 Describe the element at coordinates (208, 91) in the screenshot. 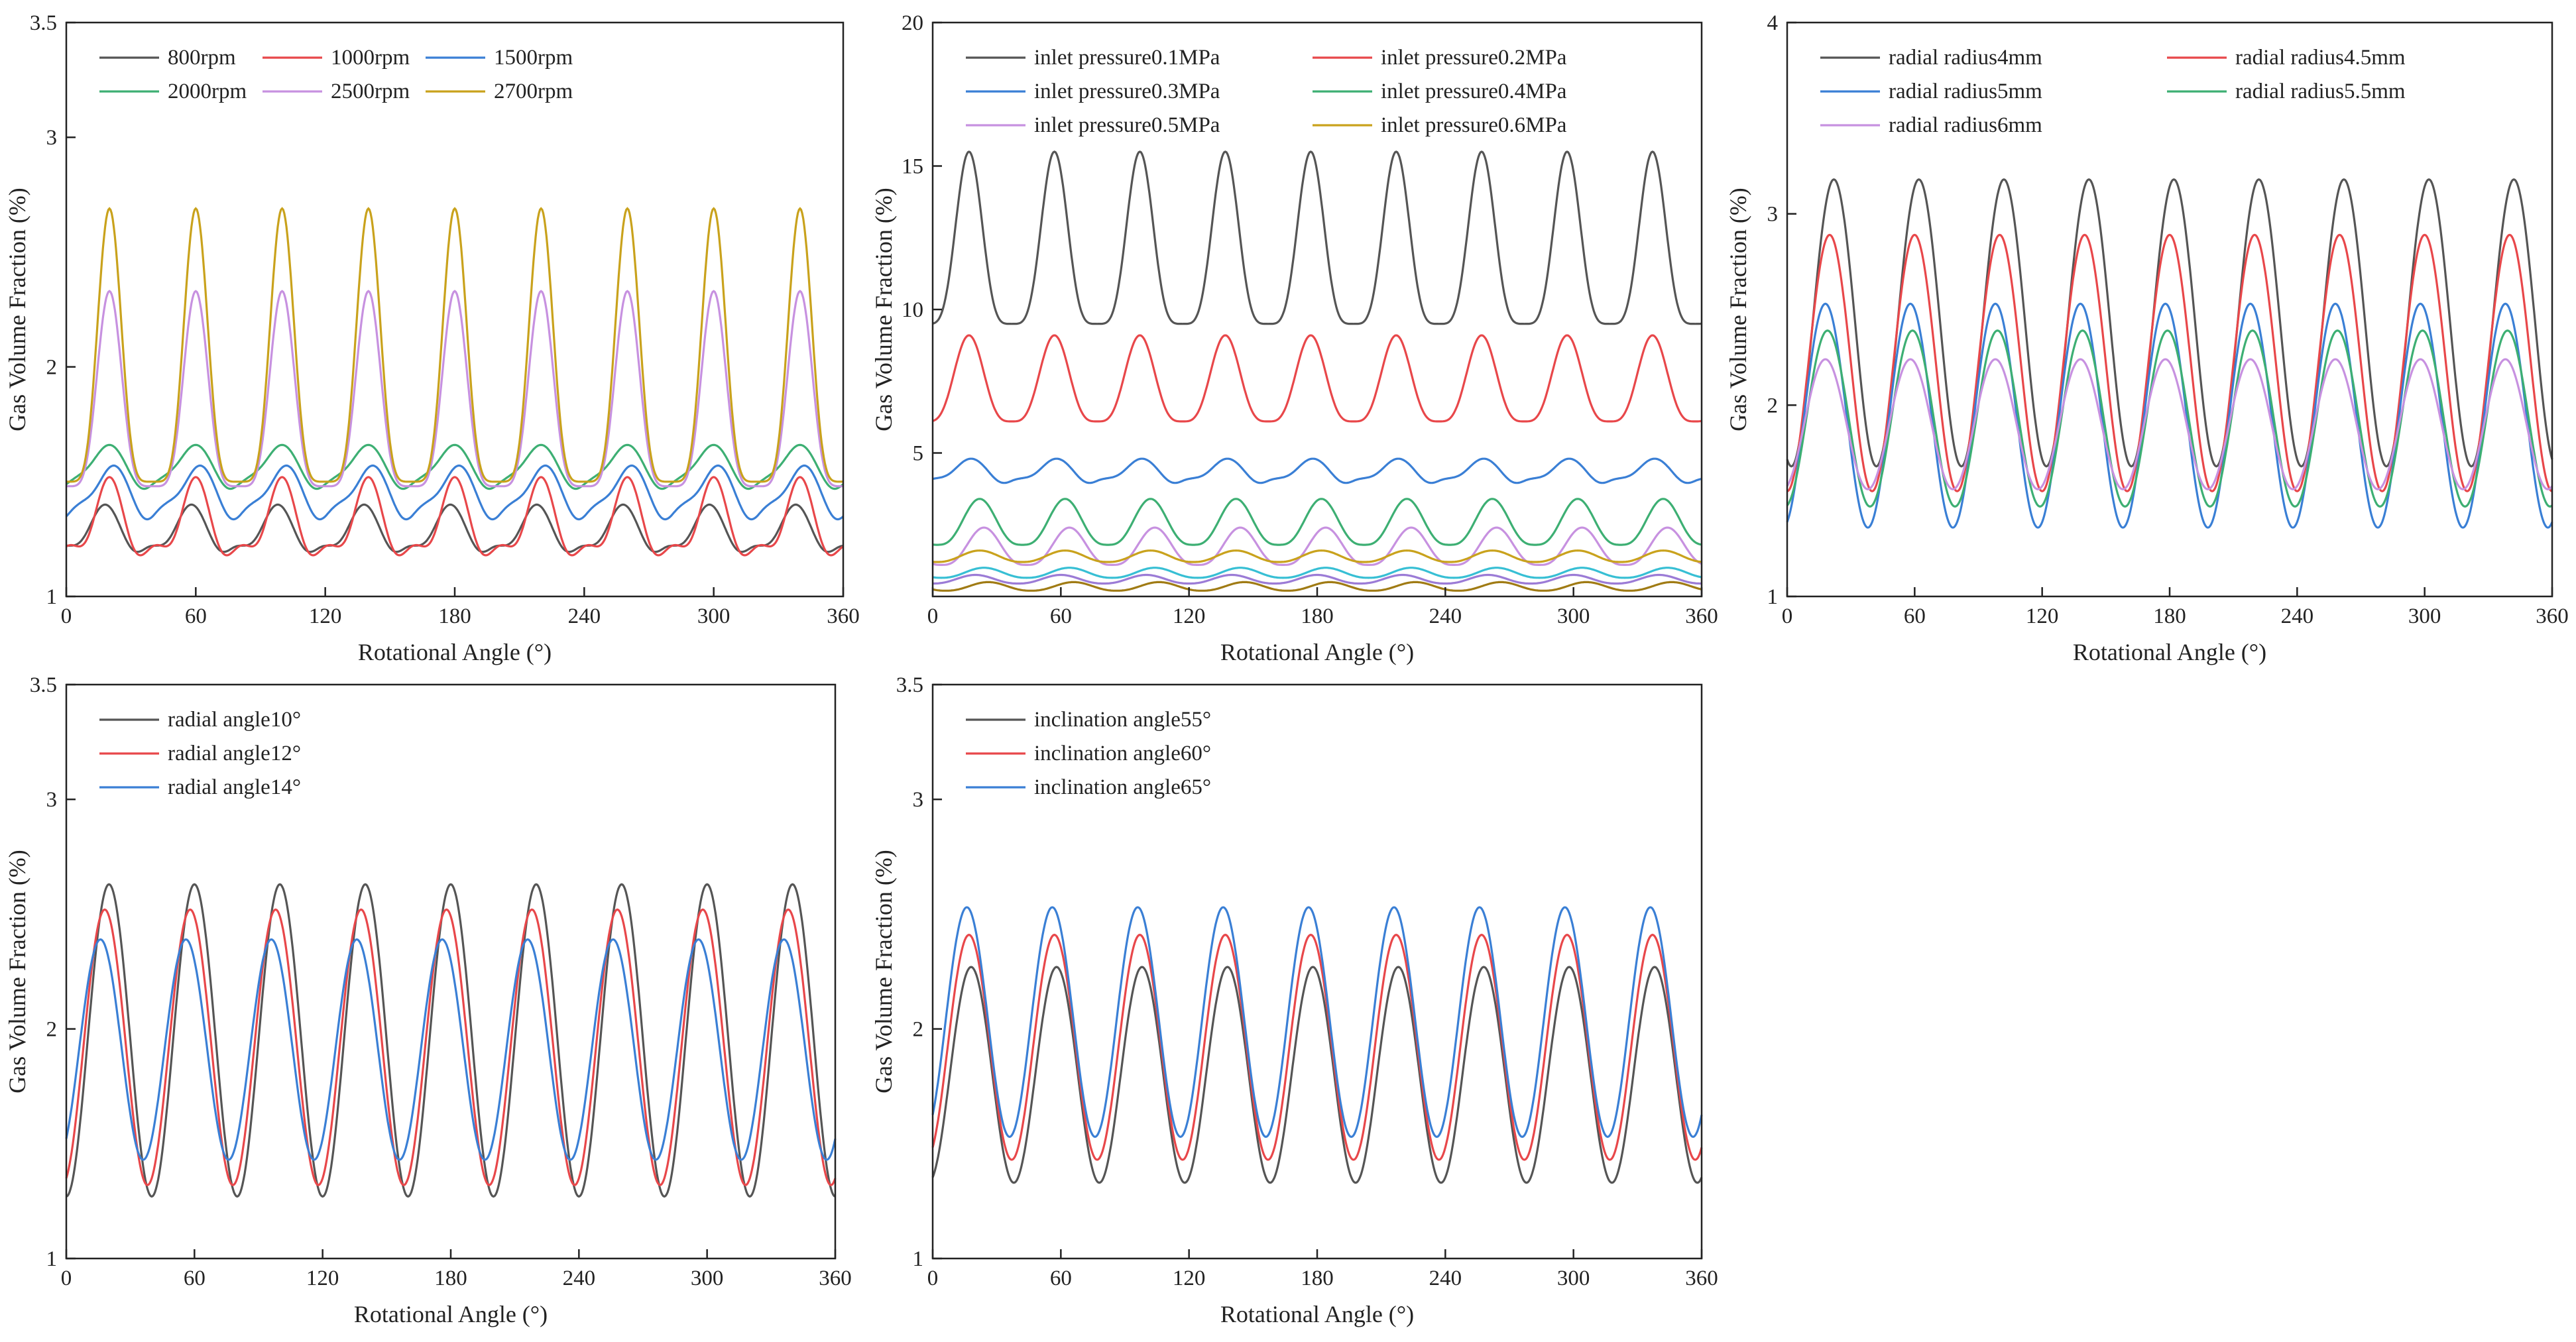

I see `legend-label: 2000rpm` at that location.